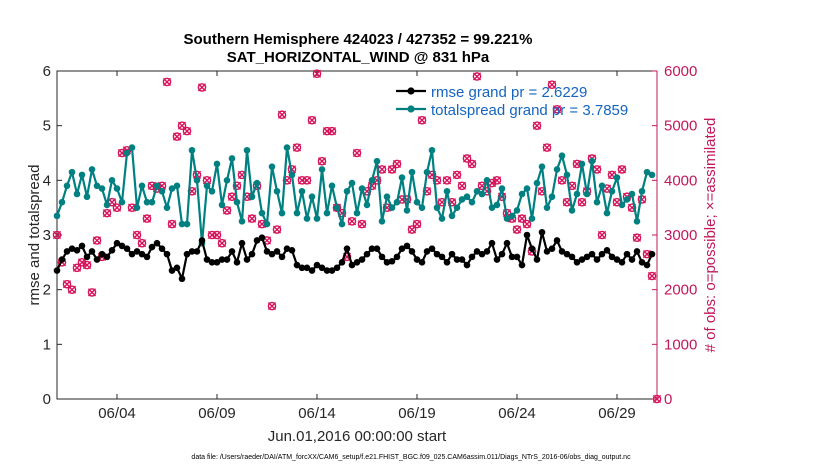 This screenshot has width=830, height=470. What do you see at coordinates (668, 399) in the screenshot?
I see `right-tick-label: 0` at bounding box center [668, 399].